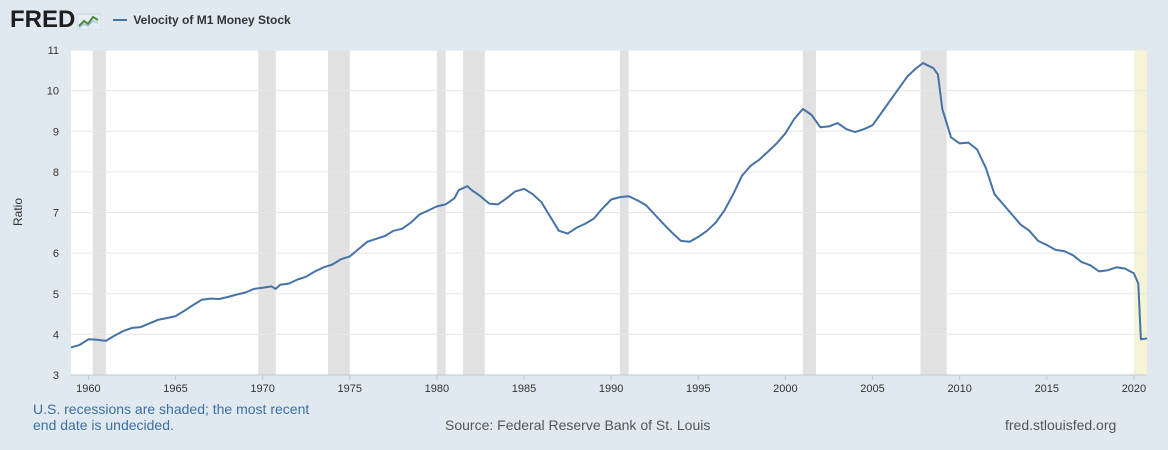 This screenshot has width=1168, height=450. I want to click on y-tick-label: 4, so click(56, 335).